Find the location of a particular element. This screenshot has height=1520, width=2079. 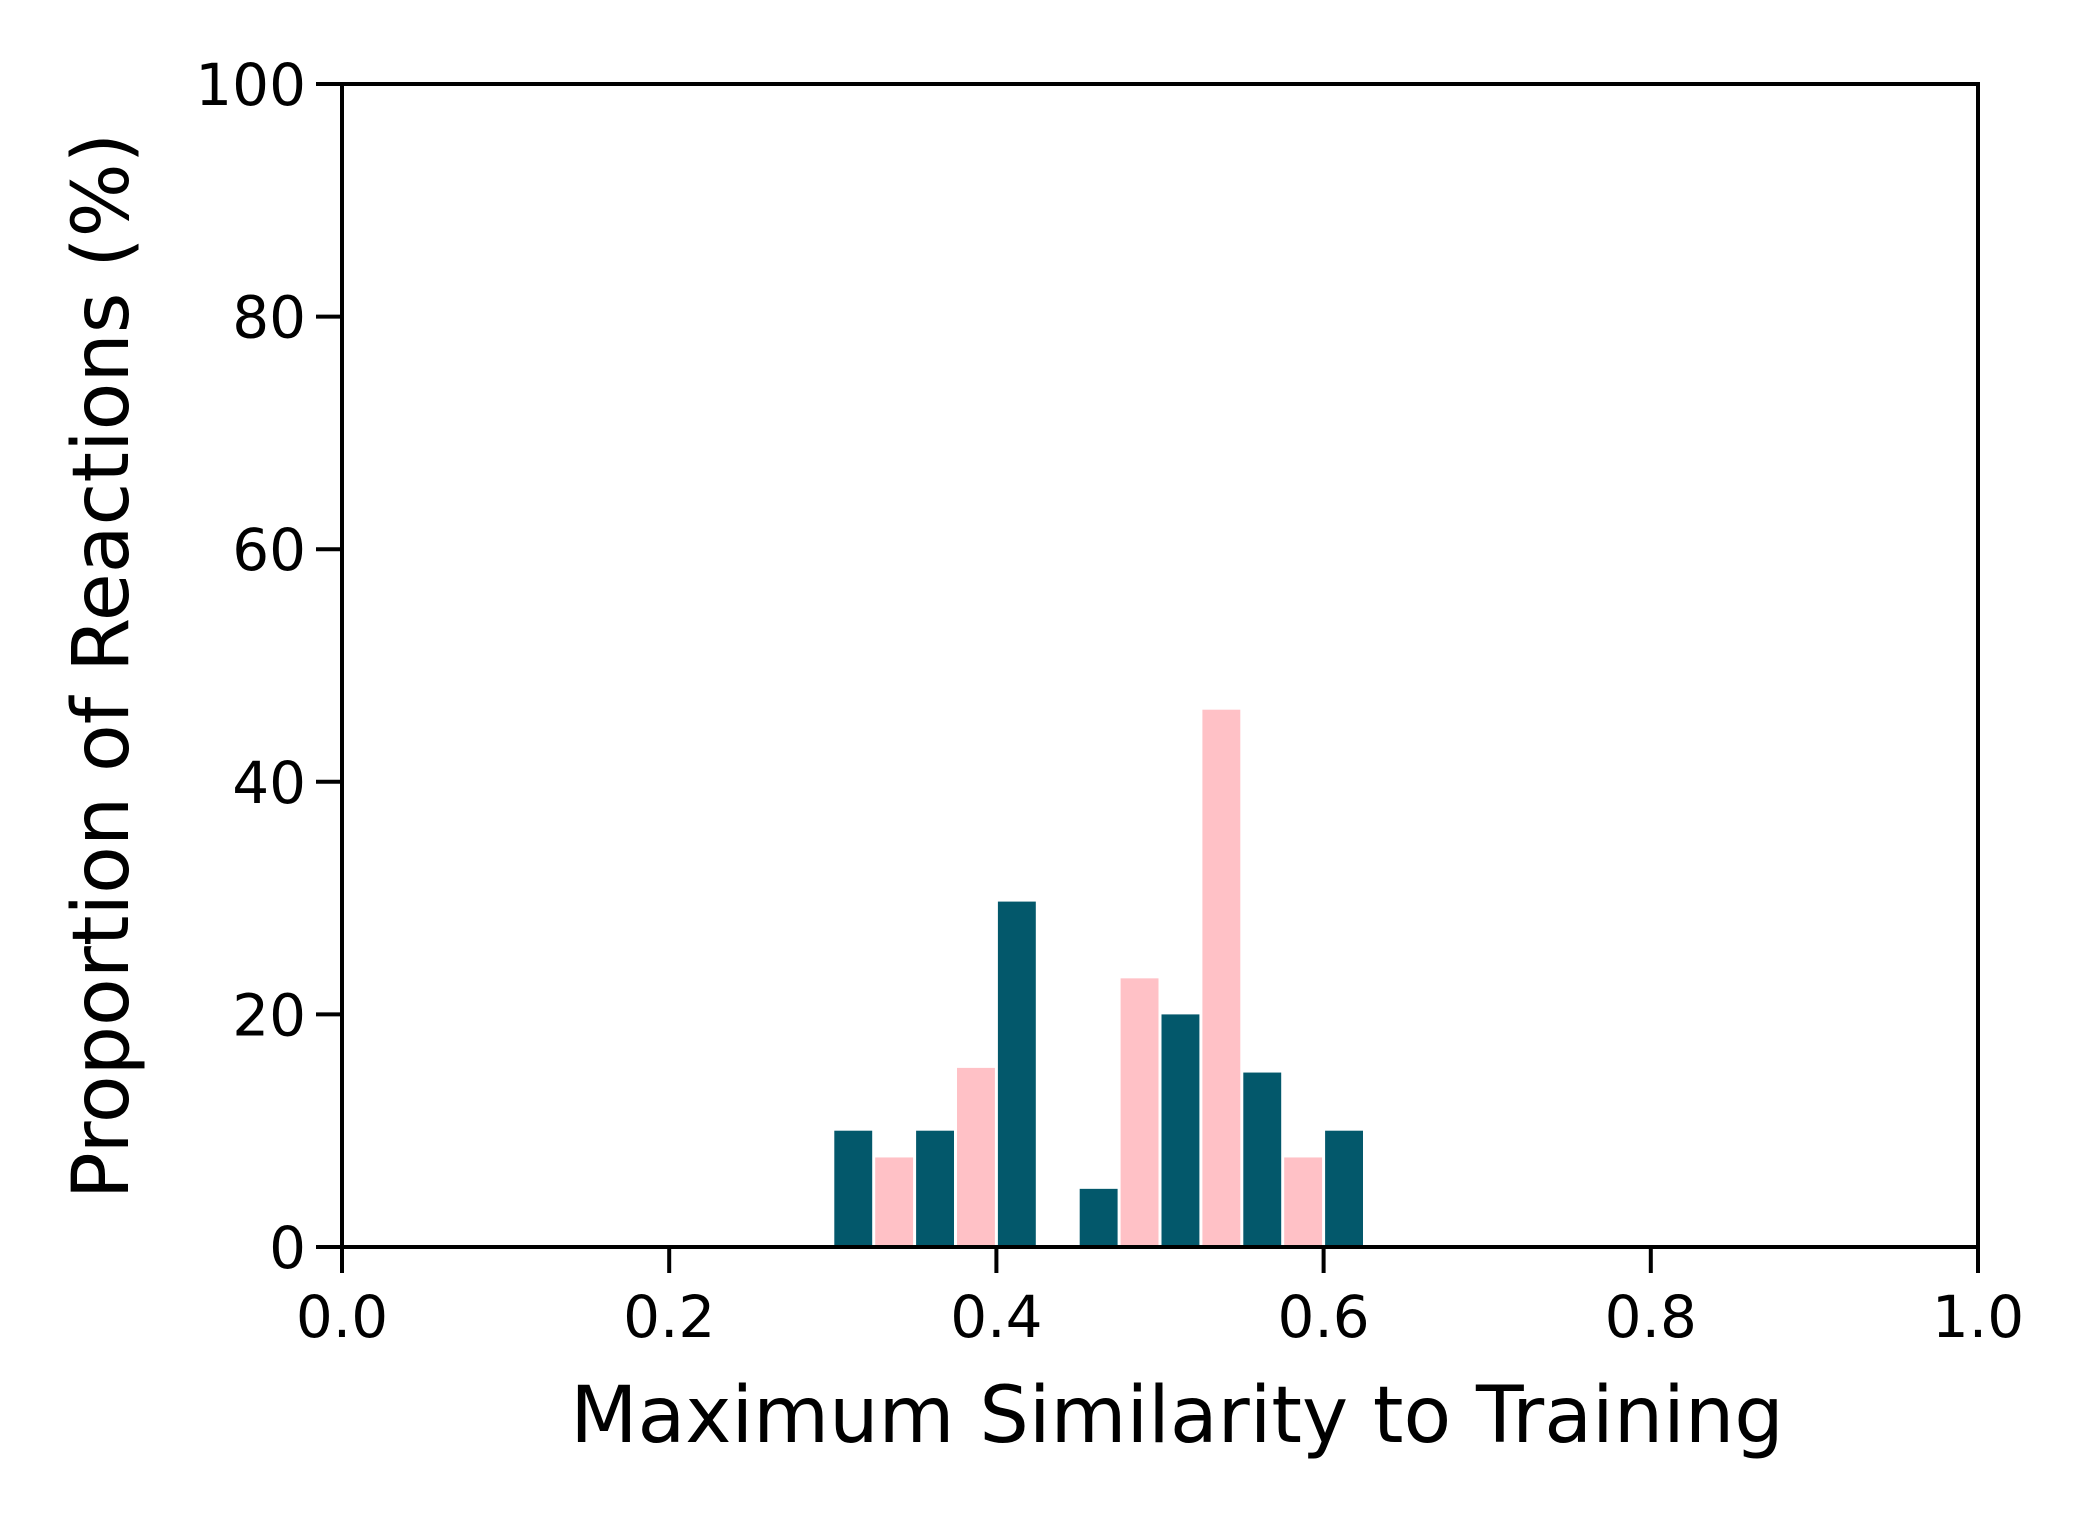

y-axis-label: Proportion of Reactions (%) is located at coordinates (102, 666).